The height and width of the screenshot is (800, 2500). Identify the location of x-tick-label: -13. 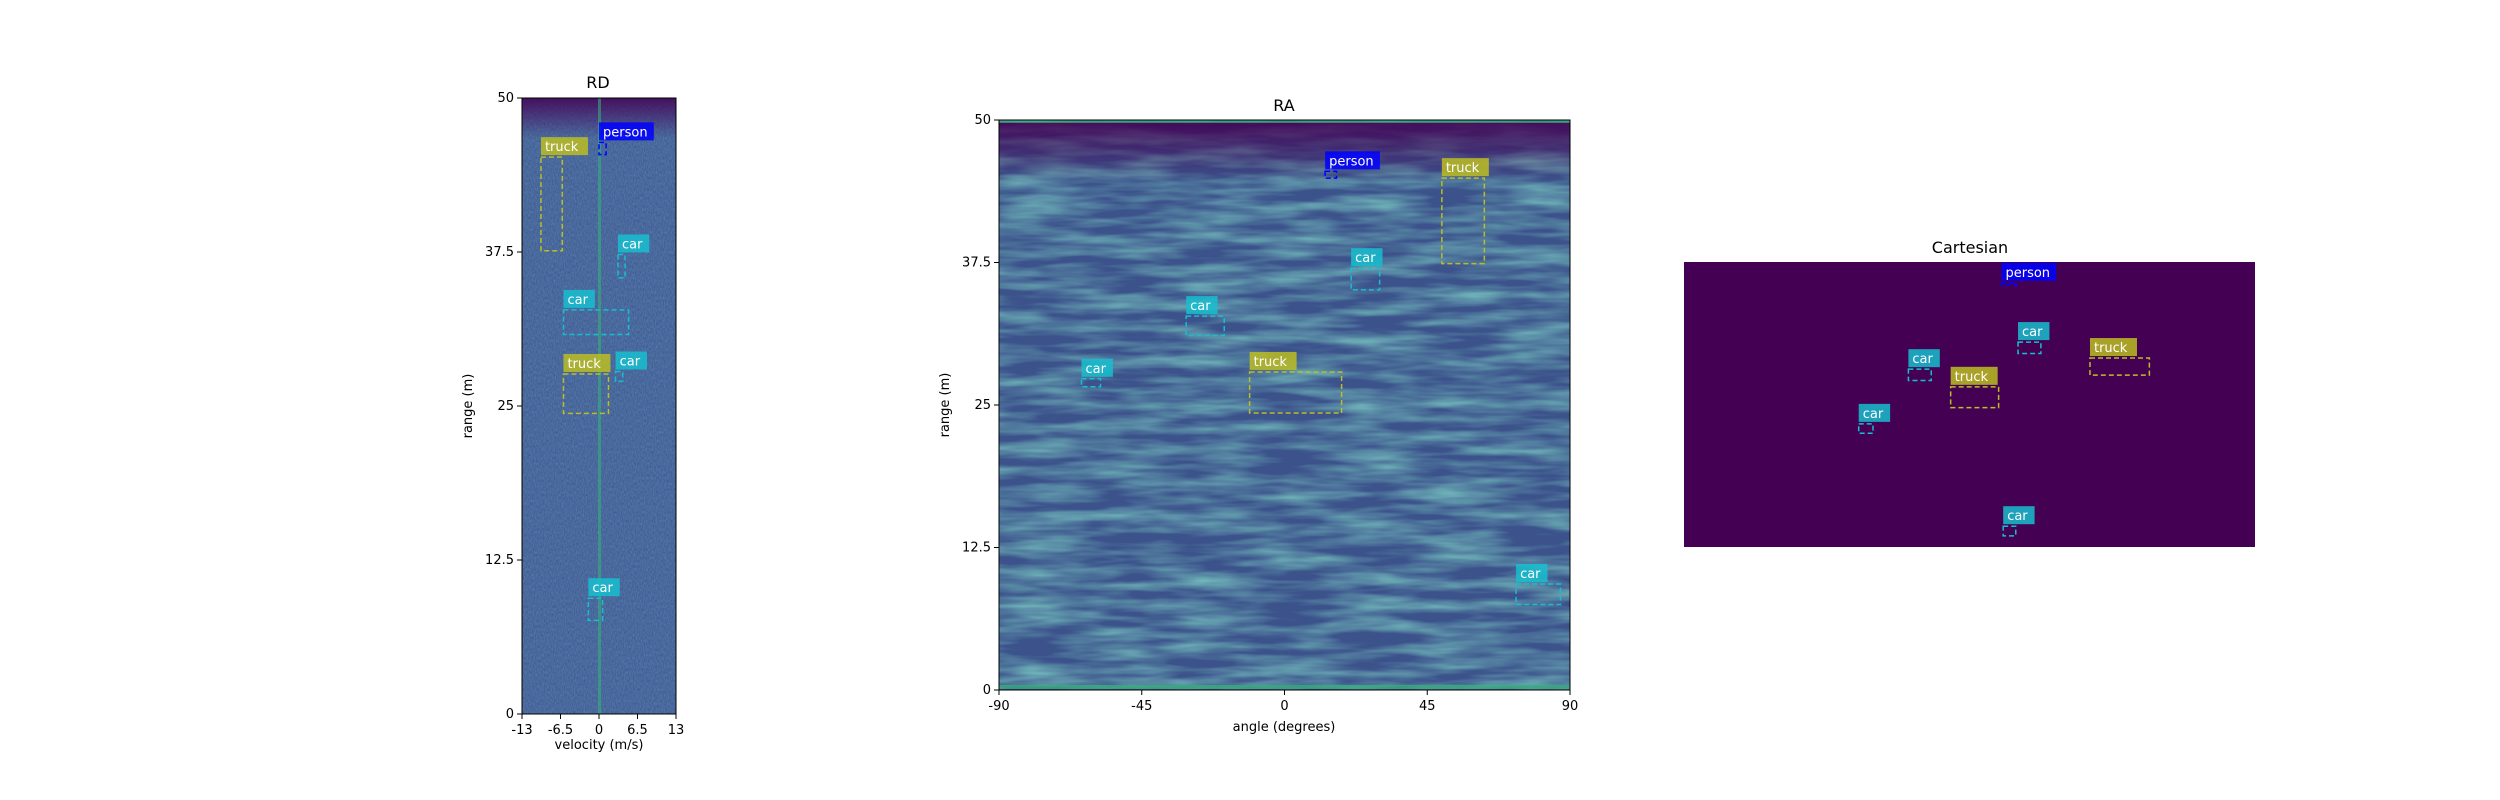
(521, 730).